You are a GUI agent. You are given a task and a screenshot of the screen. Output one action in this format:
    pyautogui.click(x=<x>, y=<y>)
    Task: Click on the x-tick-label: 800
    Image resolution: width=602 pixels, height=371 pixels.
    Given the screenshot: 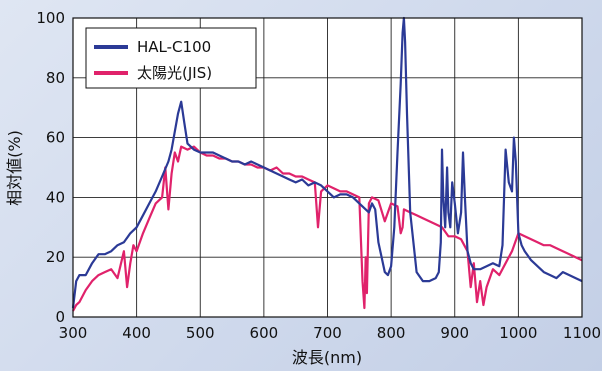 What is the action you would take?
    pyautogui.click(x=391, y=333)
    